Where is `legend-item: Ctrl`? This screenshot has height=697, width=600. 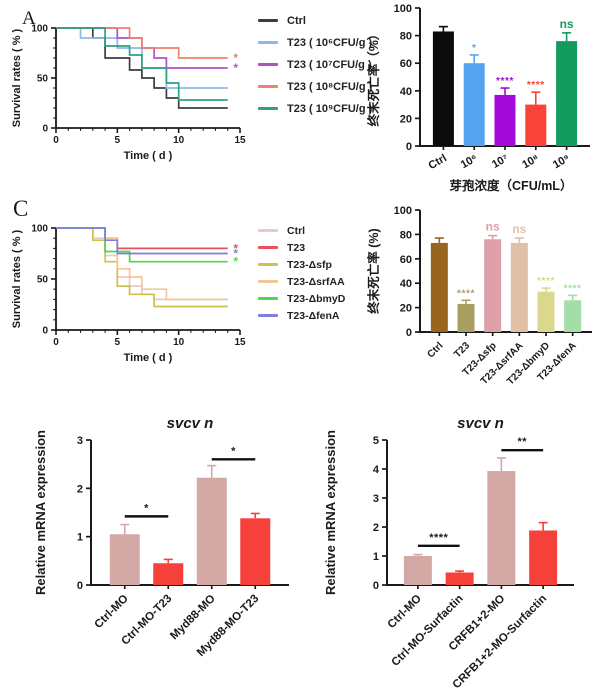
legend-item: Ctrl is located at coordinates (315, 20).